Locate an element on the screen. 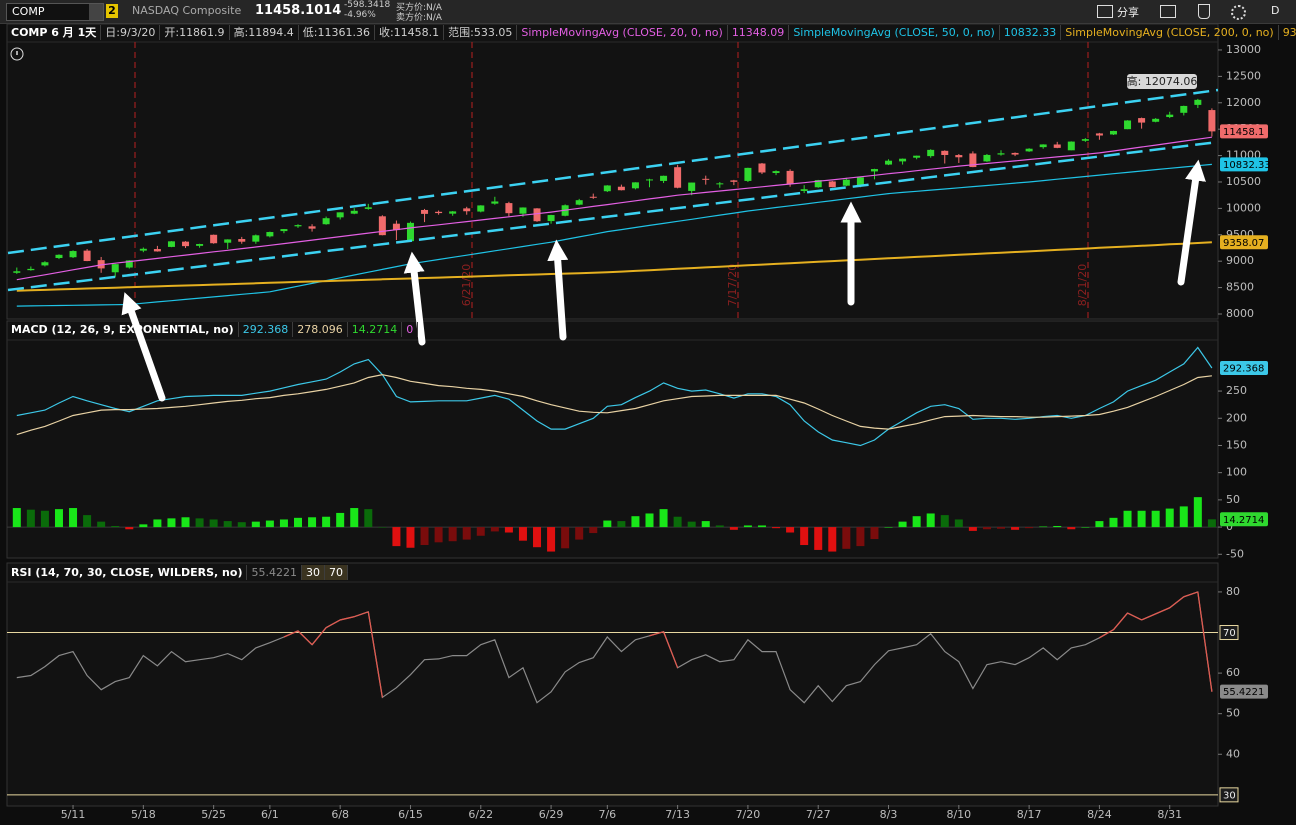  bid: 买方价:N/A is located at coordinates (419, 8).